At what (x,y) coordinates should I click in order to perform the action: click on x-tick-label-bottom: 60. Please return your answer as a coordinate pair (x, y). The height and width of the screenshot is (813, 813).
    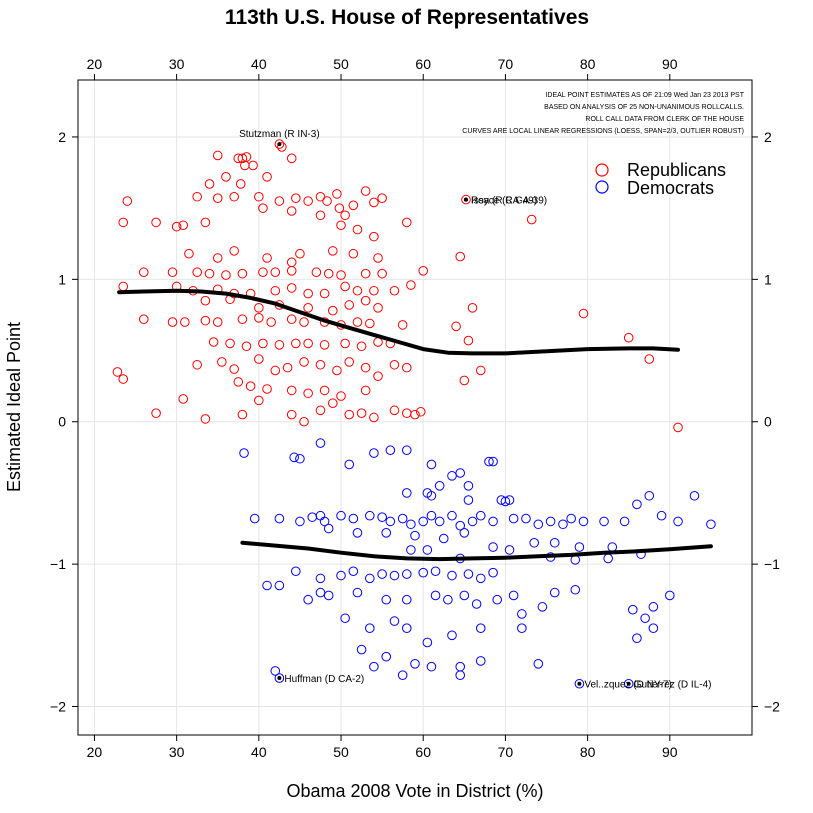
    Looking at the image, I should click on (423, 752).